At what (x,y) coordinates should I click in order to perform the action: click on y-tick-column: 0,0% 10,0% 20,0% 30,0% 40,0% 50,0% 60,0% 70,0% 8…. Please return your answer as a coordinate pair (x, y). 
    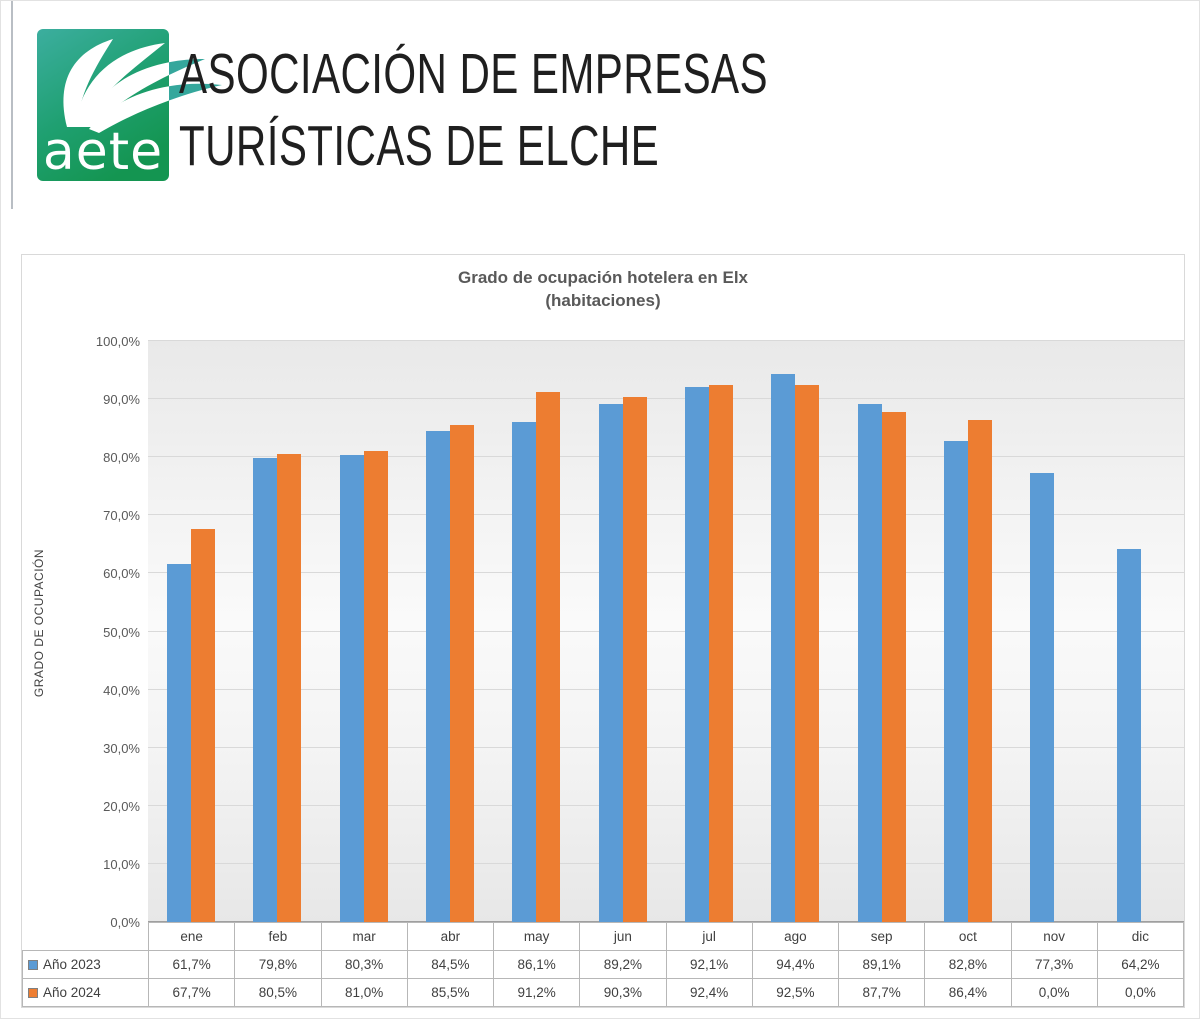
    Looking at the image, I should click on (102, 626).